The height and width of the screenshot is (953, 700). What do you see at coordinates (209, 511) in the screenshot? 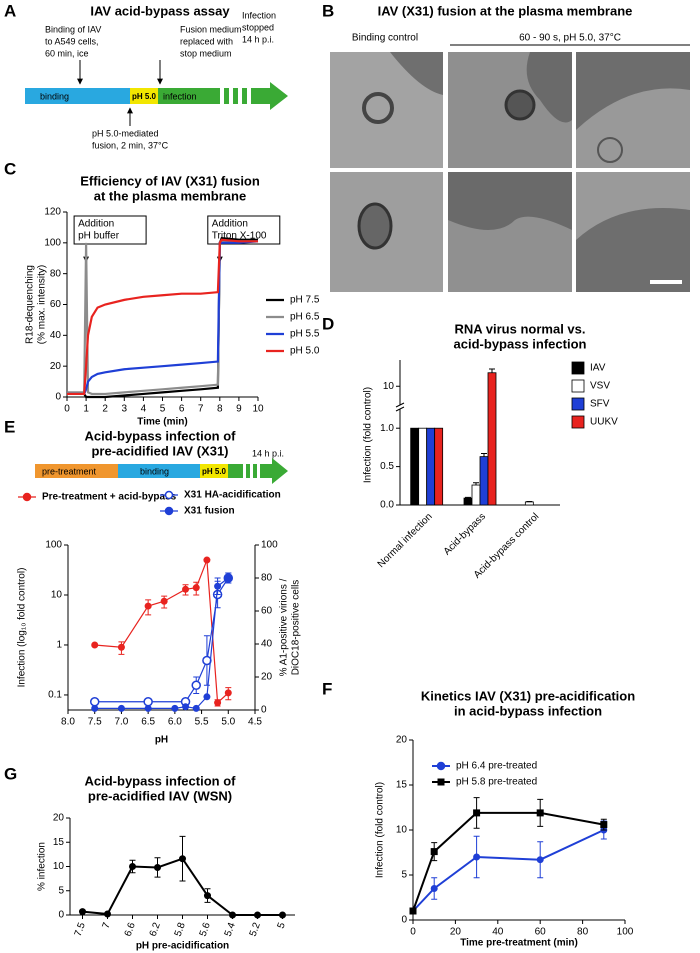
I see `legend-label: X31 fusion` at bounding box center [209, 511].